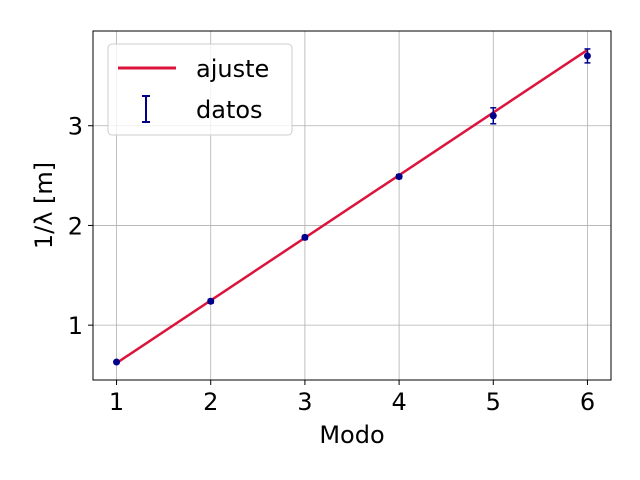  What do you see at coordinates (146, 109) in the screenshot?
I see `legend-swatch-datos` at bounding box center [146, 109].